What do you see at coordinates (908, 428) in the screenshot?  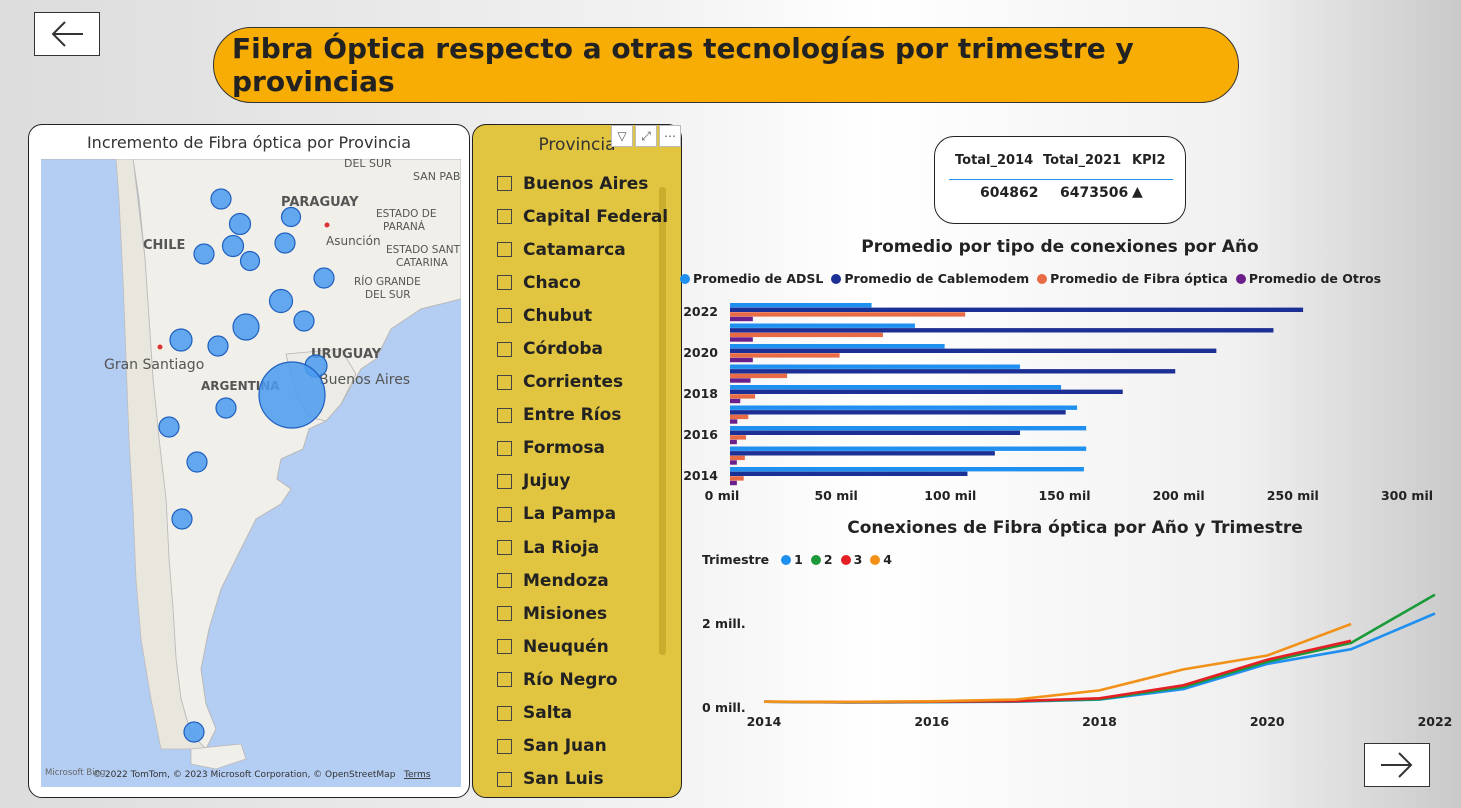 I see `bar-promedio-de-adsl-2016` at bounding box center [908, 428].